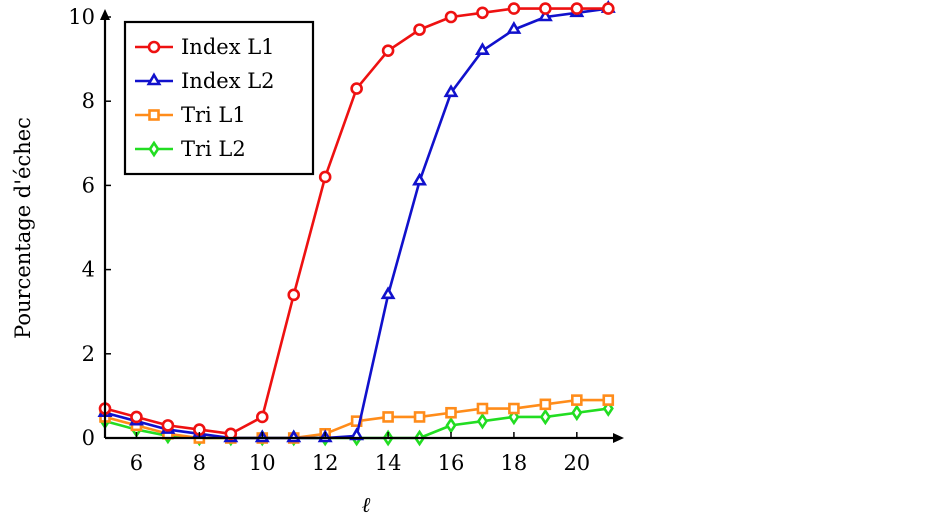 The image size is (932, 522). Describe the element at coordinates (576, 463) in the screenshot. I see `x-tick-label-20: 20` at that location.